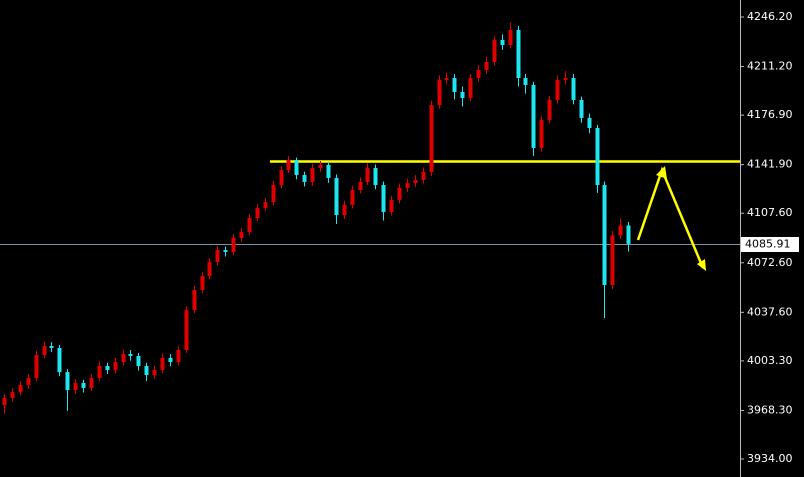  What do you see at coordinates (770, 360) in the screenshot?
I see `y-tick-label: 4003.30` at bounding box center [770, 360].